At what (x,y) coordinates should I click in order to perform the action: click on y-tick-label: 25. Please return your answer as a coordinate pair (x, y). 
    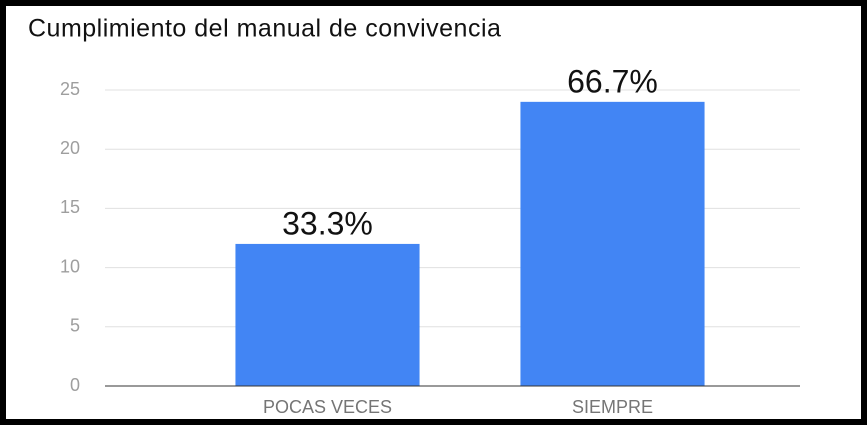
    Looking at the image, I should click on (70, 89).